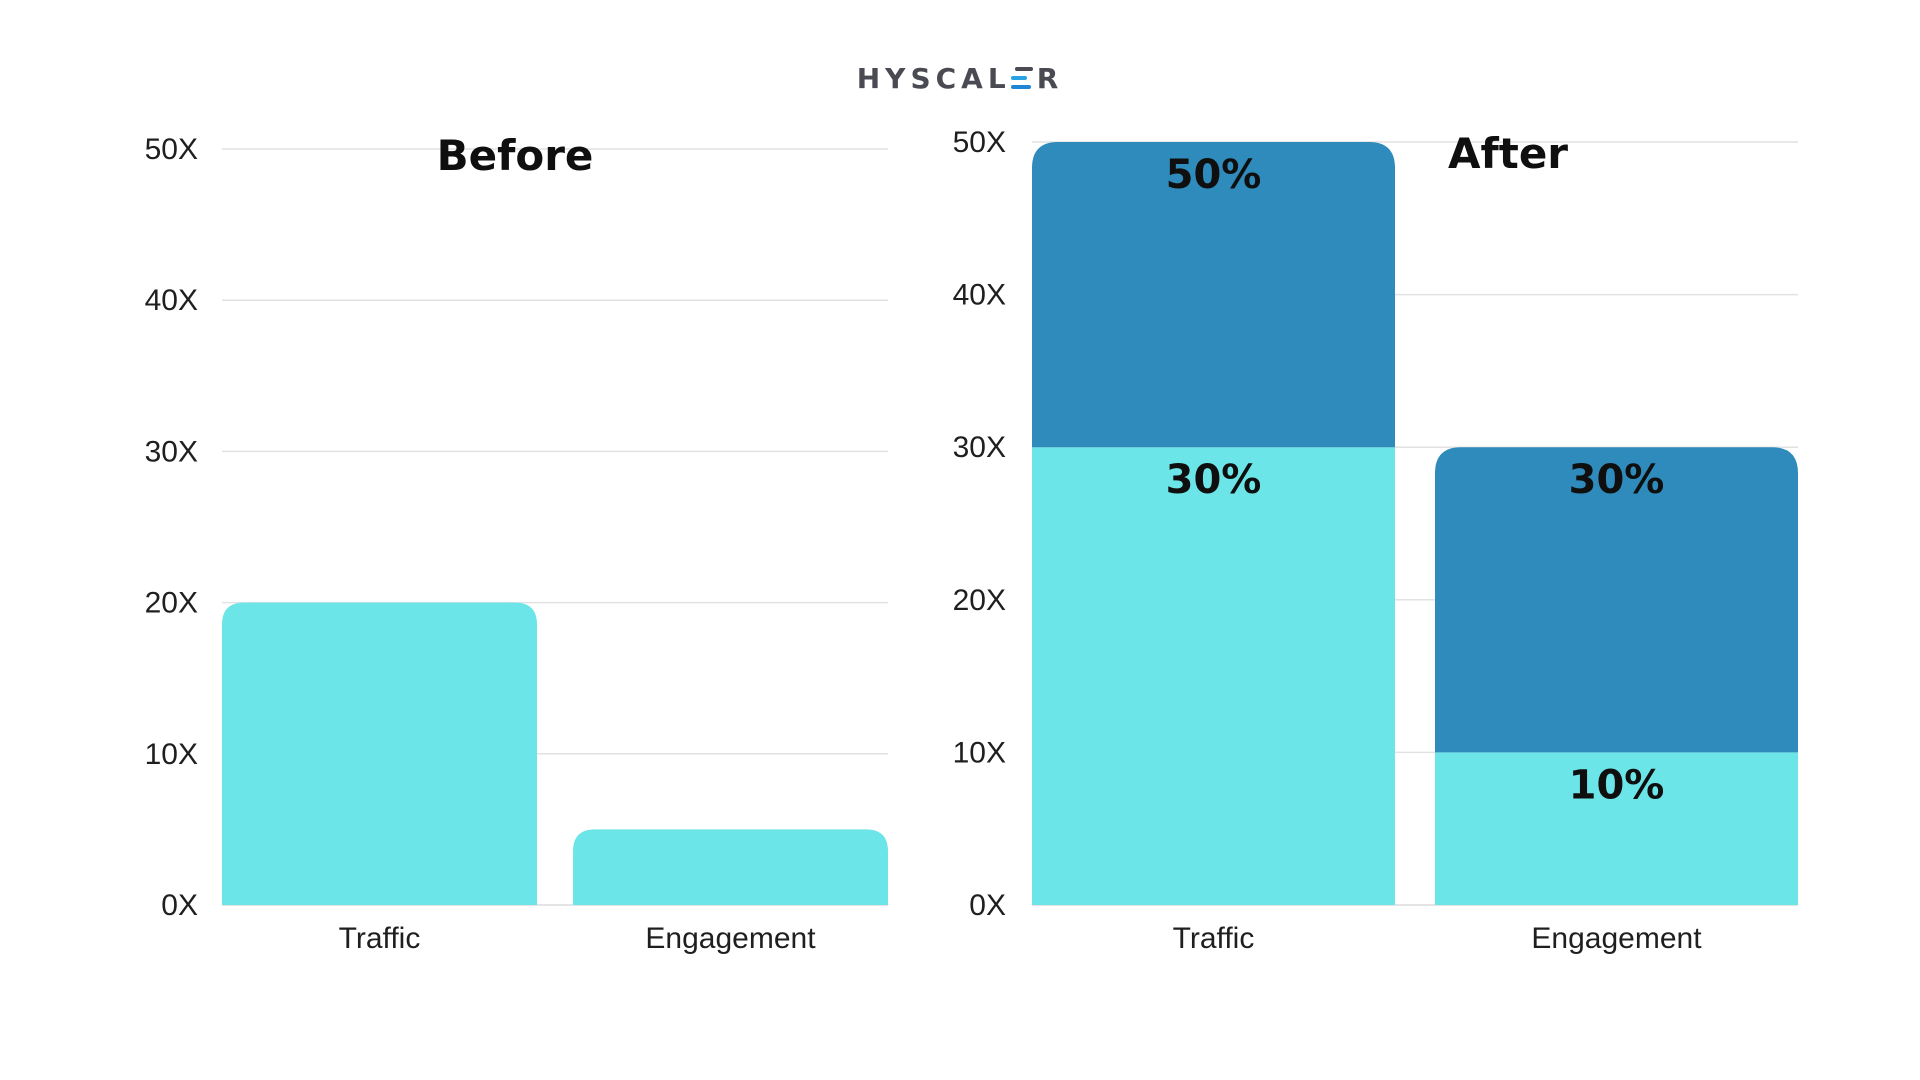 Image resolution: width=1920 pixels, height=1080 pixels. Describe the element at coordinates (1214, 175) in the screenshot. I see `data-label: 50%` at that location.